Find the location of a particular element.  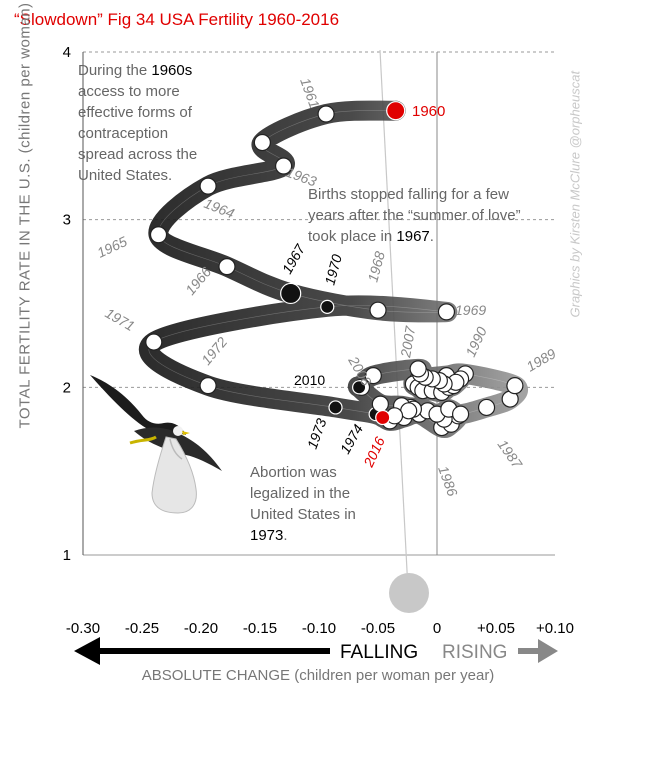

year-label-1986: 1986 is located at coordinates (448, 481).